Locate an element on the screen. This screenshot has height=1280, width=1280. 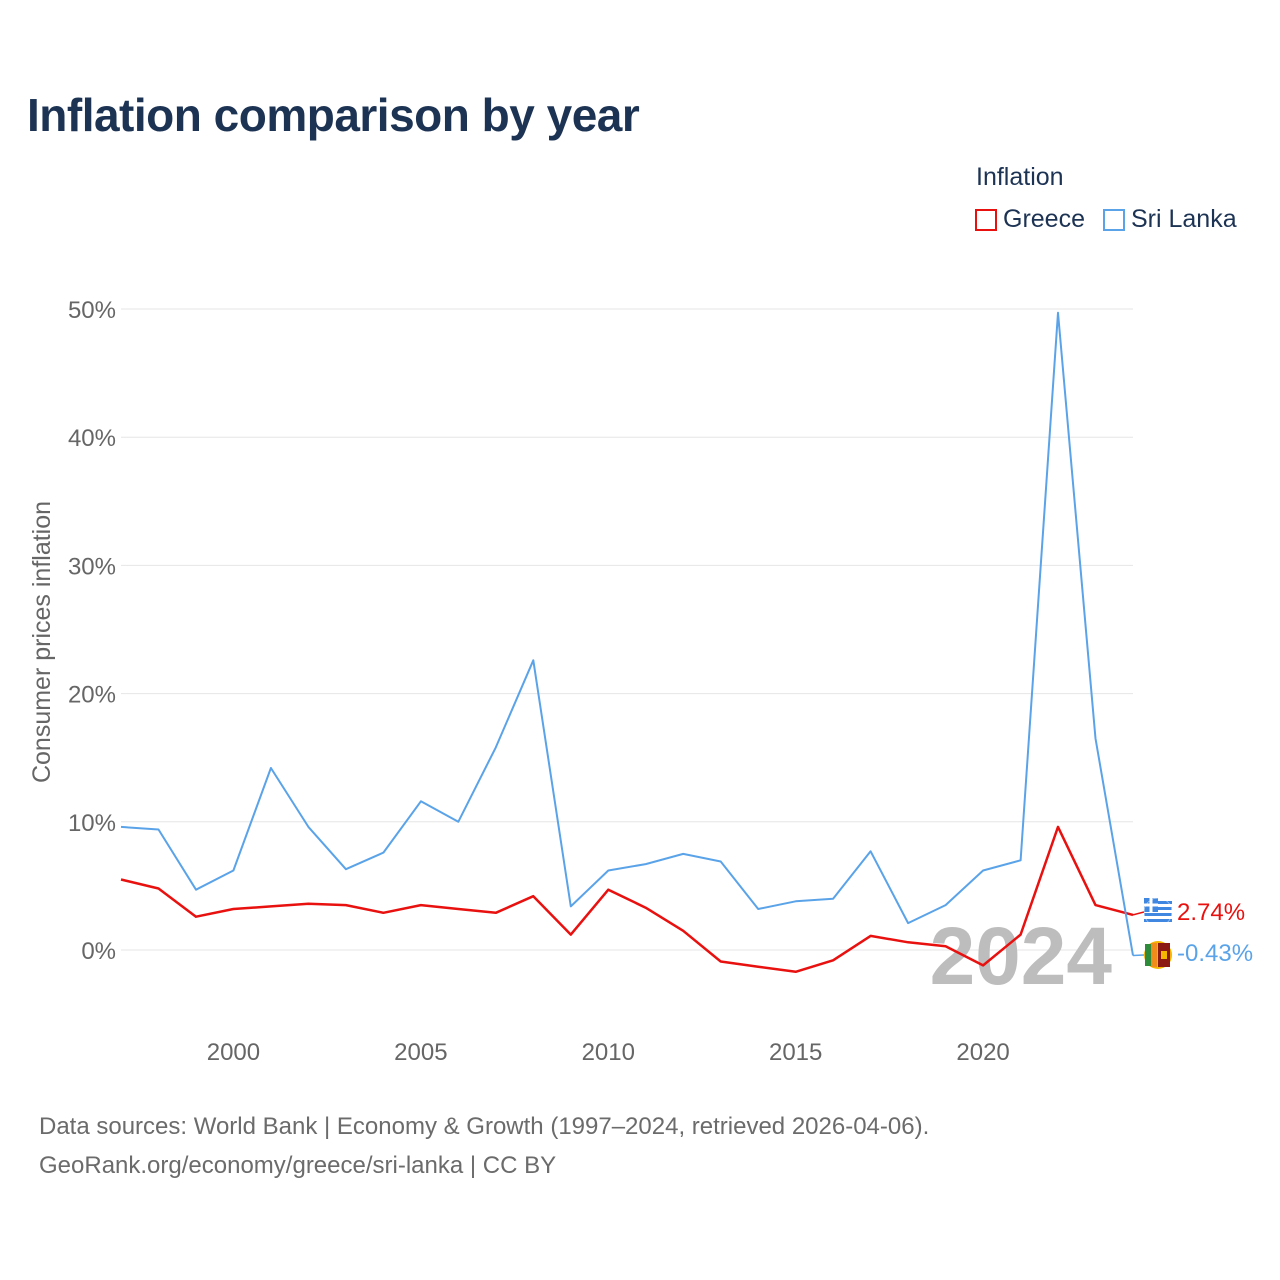
year-watermark: 2024 is located at coordinates (1021, 956).